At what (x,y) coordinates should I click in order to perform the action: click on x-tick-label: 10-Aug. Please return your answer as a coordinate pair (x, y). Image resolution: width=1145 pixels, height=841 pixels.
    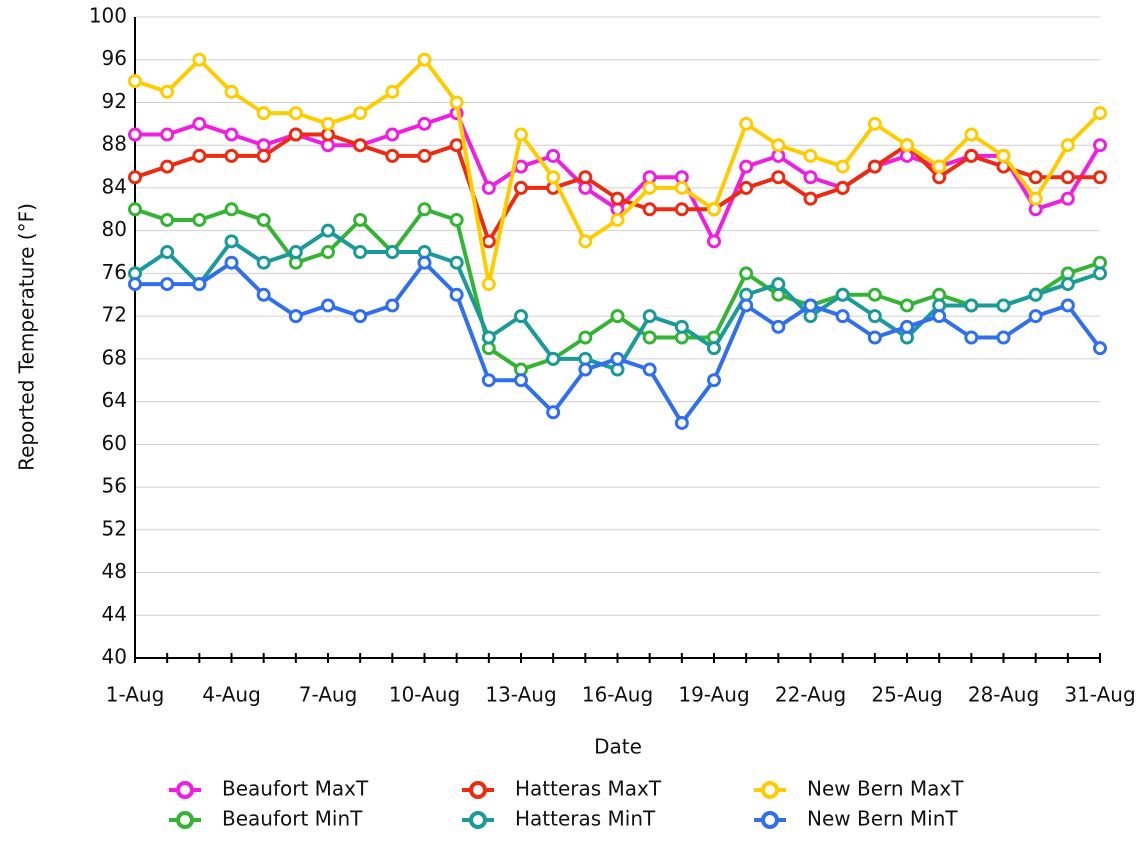
    Looking at the image, I should click on (424, 695).